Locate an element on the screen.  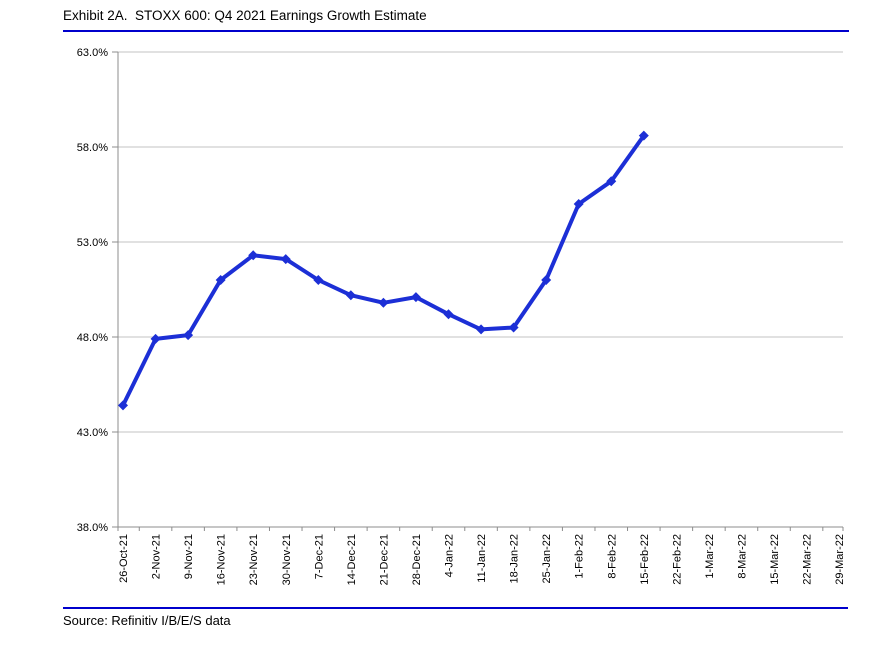
title-underline-rule is located at coordinates (456, 31).